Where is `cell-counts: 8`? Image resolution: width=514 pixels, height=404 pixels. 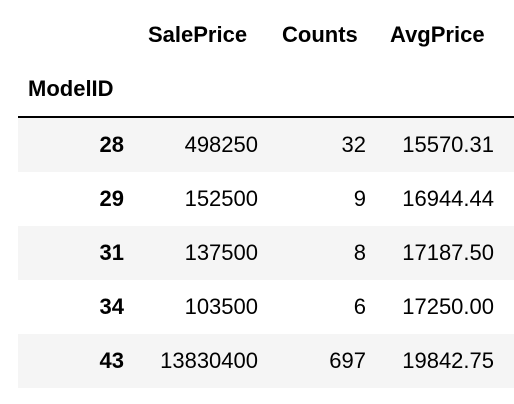
cell-counts: 8 is located at coordinates (359, 252).